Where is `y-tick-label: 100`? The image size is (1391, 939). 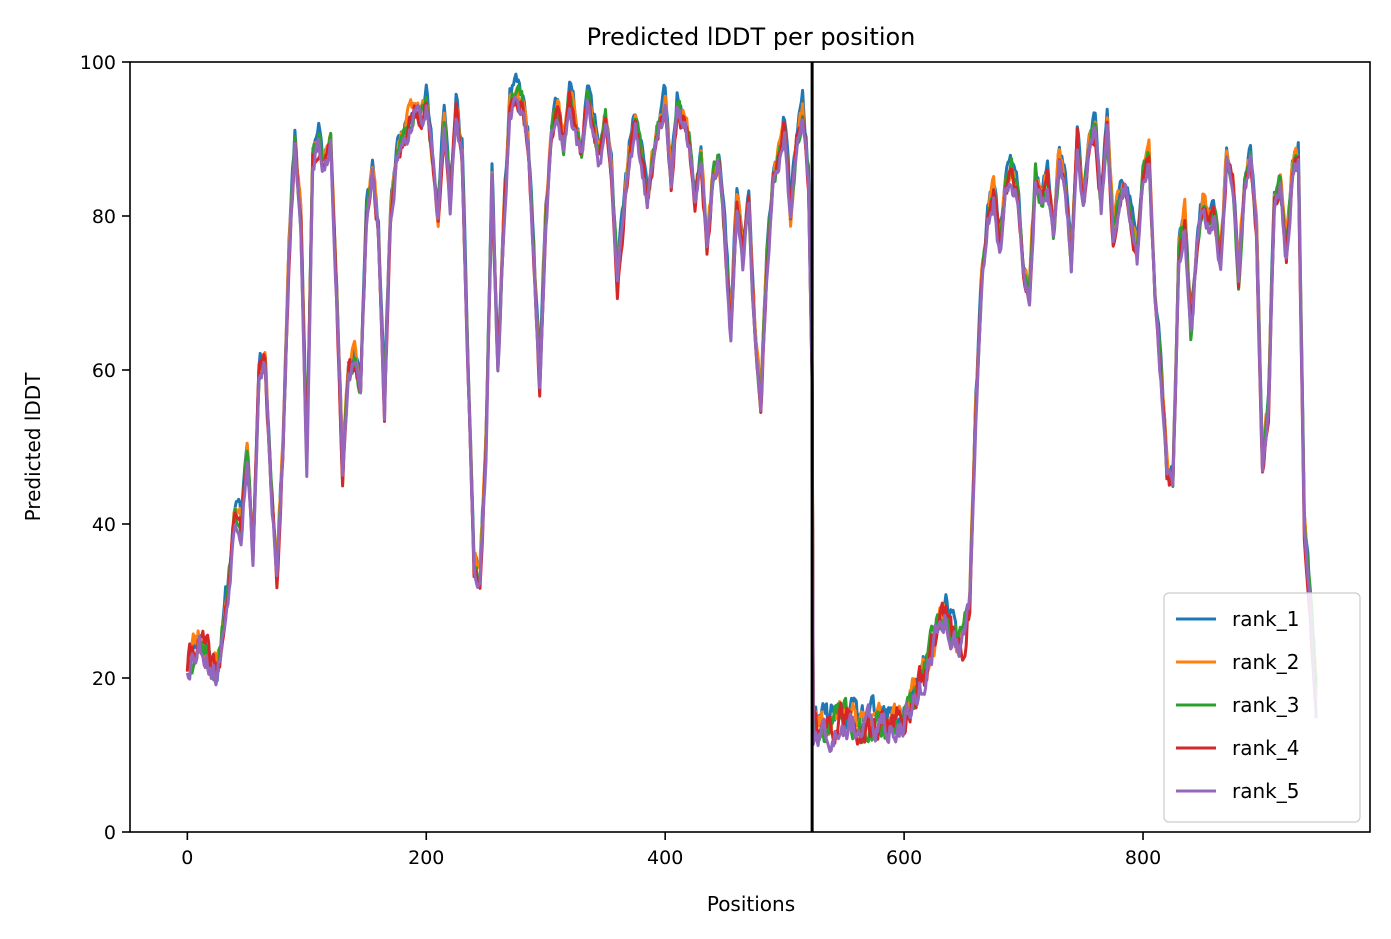 y-tick-label: 100 is located at coordinates (98, 63).